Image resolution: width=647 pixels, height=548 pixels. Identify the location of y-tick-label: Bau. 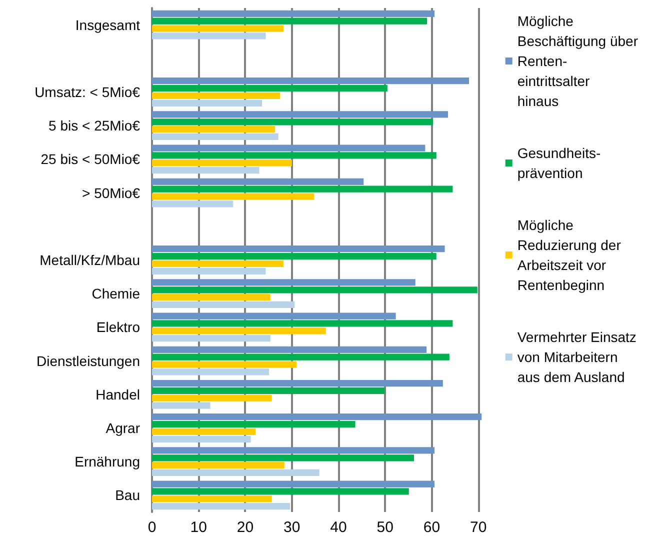
(127, 495).